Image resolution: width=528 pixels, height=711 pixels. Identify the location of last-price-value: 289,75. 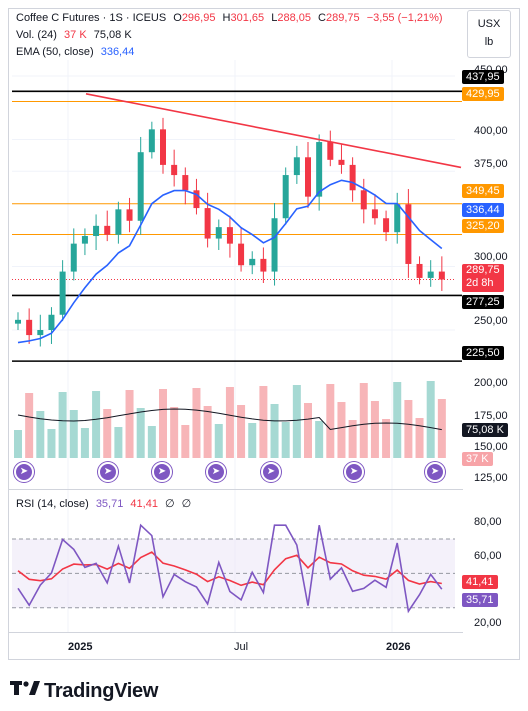
(483, 270).